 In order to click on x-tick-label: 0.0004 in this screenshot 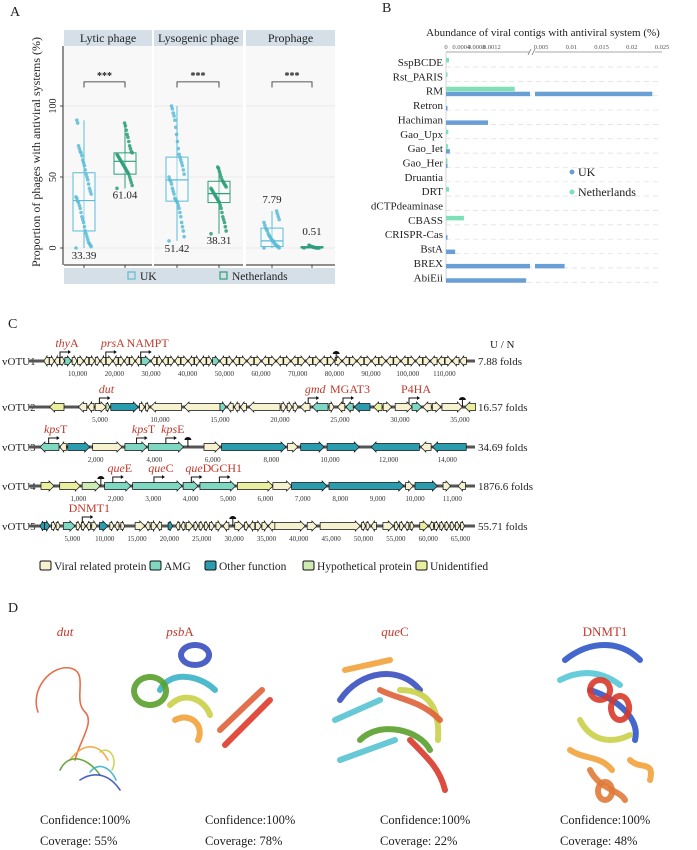, I will do `click(461, 47)`.